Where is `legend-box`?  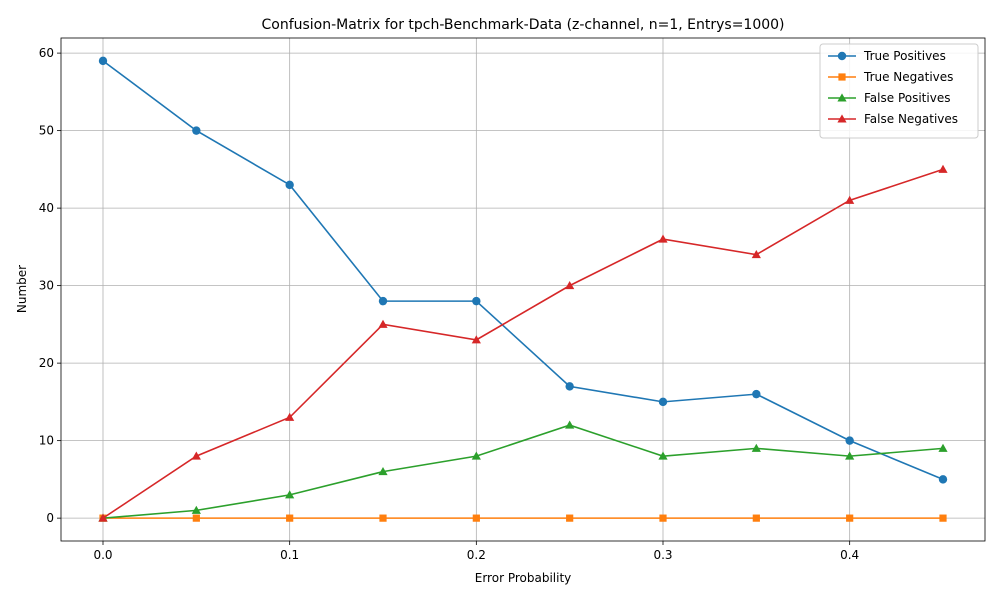
legend-box is located at coordinates (899, 91).